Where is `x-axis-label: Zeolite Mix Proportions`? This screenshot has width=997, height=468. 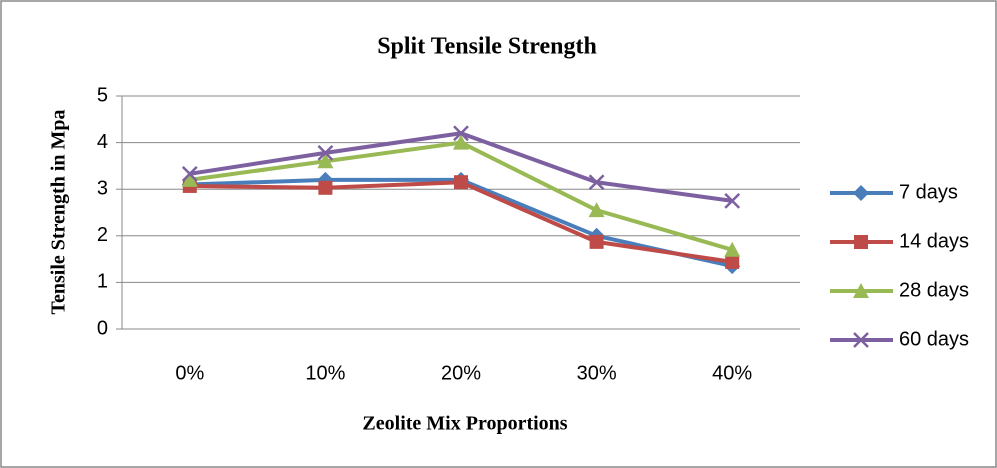 x-axis-label: Zeolite Mix Proportions is located at coordinates (464, 424).